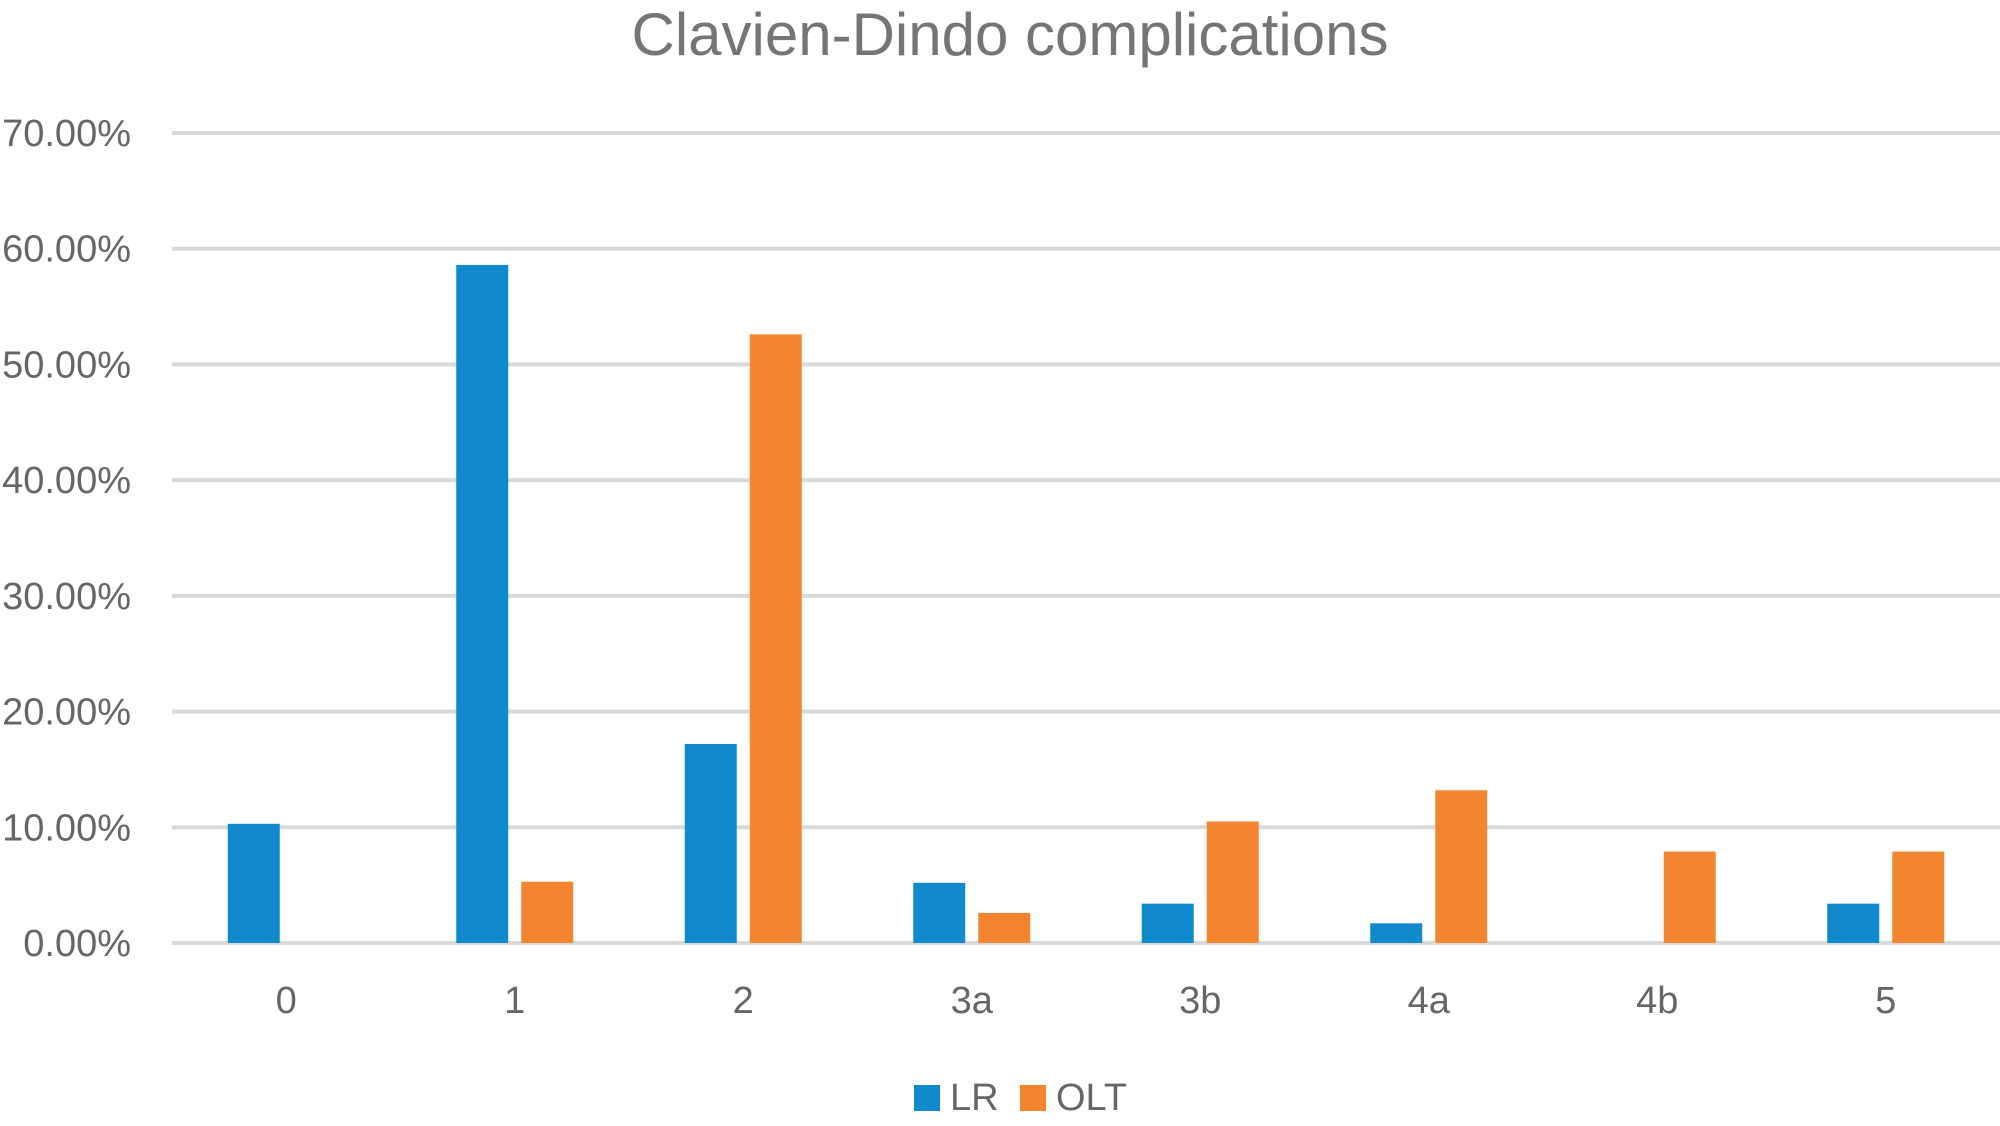 The width and height of the screenshot is (2000, 1126). I want to click on bar-lr-3b, so click(1167, 923).